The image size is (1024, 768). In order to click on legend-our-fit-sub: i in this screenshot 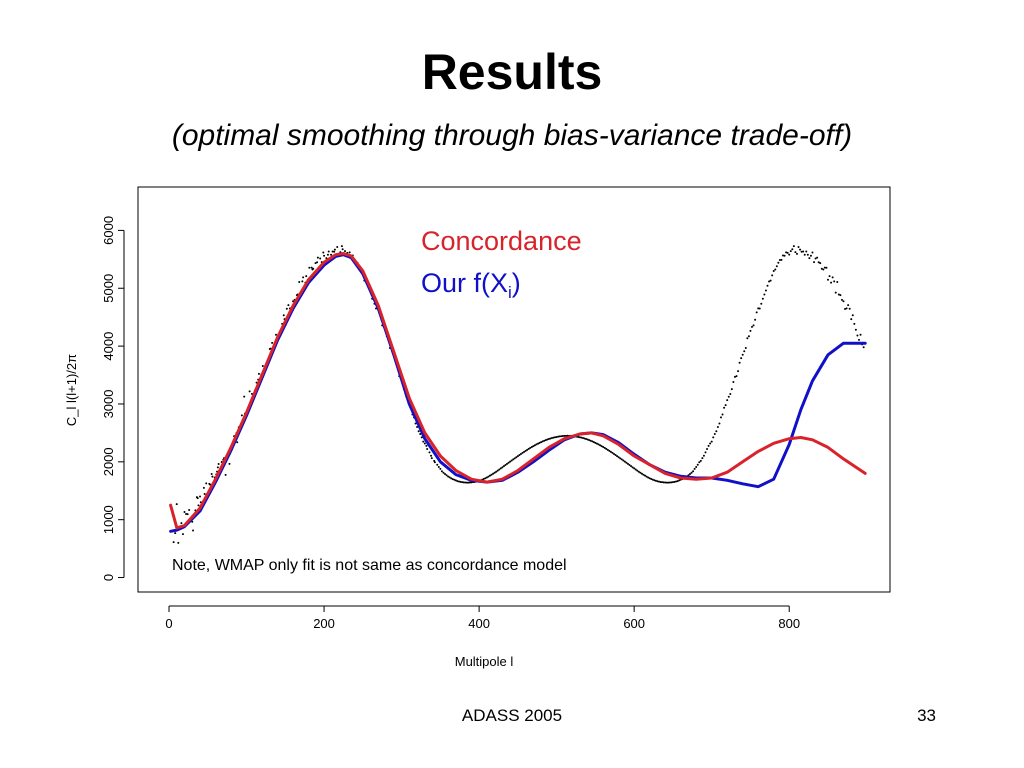, I will do `click(510, 292)`.